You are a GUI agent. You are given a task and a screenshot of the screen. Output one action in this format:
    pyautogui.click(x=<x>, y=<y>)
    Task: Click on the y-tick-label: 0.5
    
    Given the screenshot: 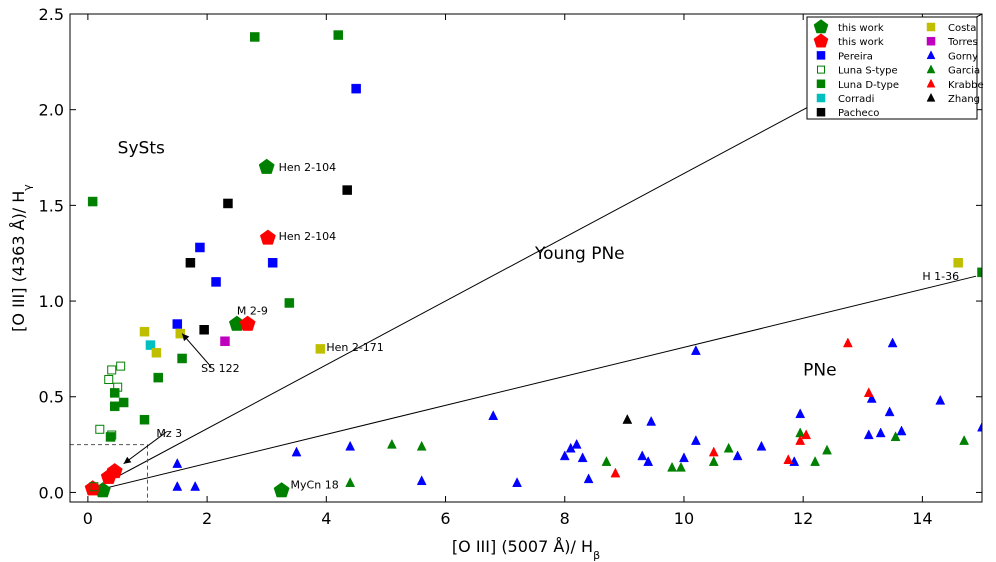 What is the action you would take?
    pyautogui.click(x=51, y=397)
    